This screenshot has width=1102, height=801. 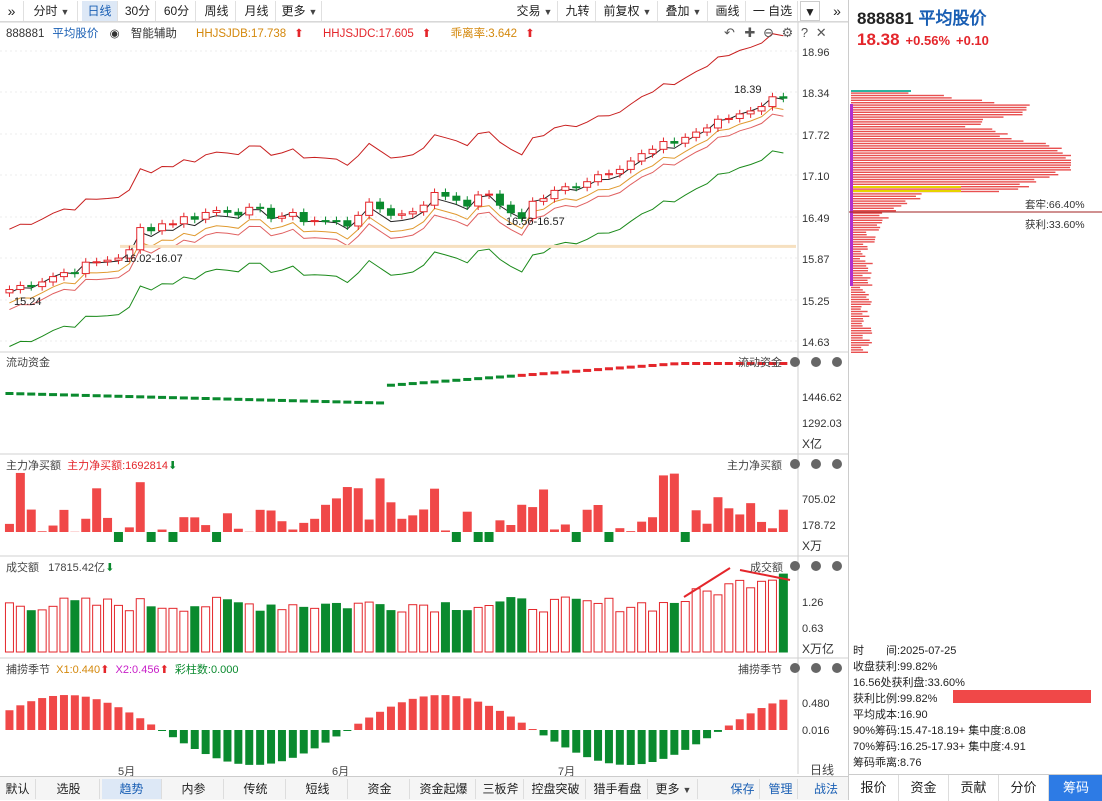 What do you see at coordinates (874, 788) in the screenshot?
I see `tab-quote: 报价` at bounding box center [874, 788].